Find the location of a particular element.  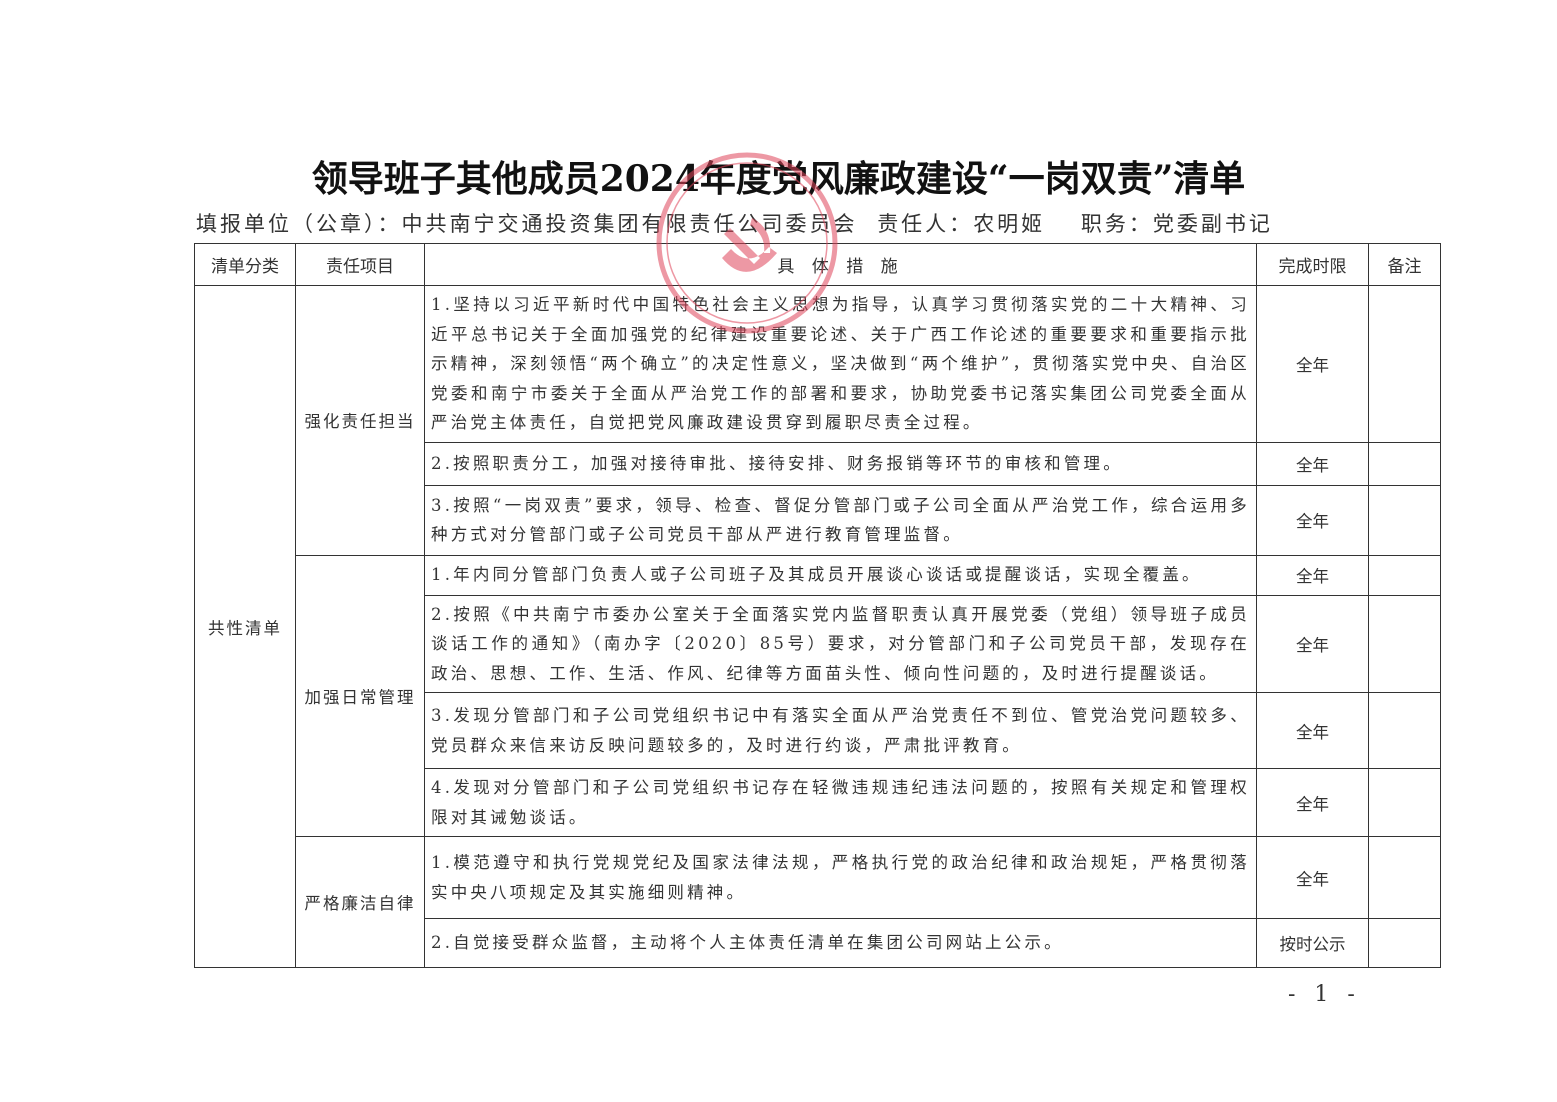

page-number: - 1 - is located at coordinates (1324, 994).